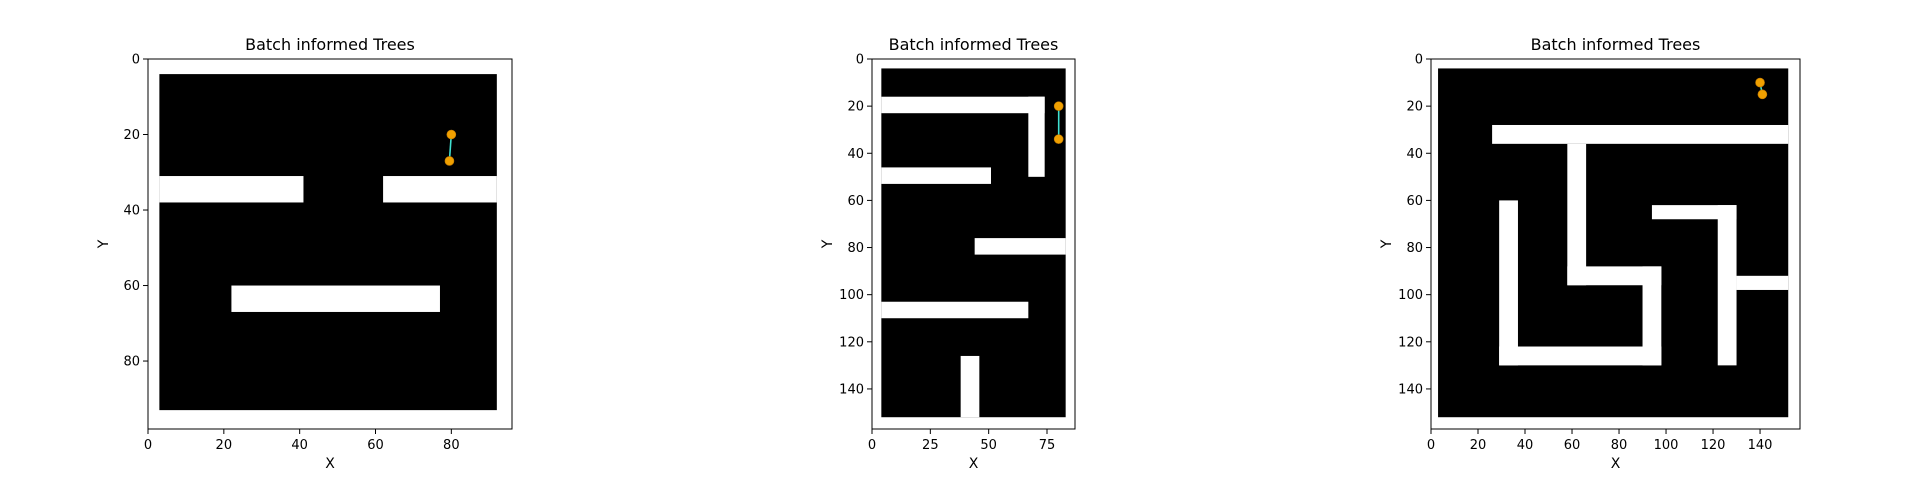  What do you see at coordinates (988, 445) in the screenshot?
I see `x-tick-label: 50` at bounding box center [988, 445].